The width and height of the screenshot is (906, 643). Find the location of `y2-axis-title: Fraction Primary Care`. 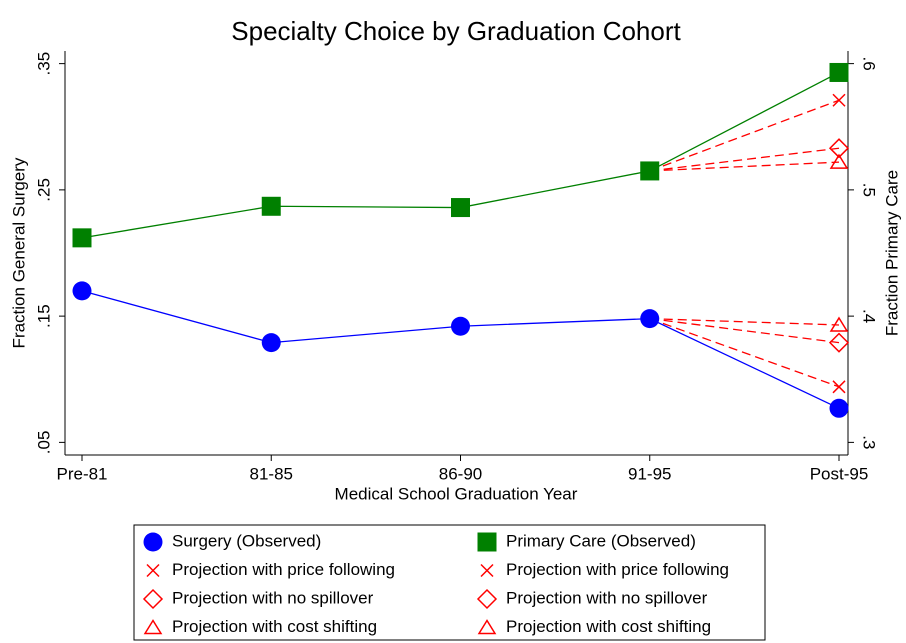

y2-axis-title: Fraction Primary Care is located at coordinates (891, 253).